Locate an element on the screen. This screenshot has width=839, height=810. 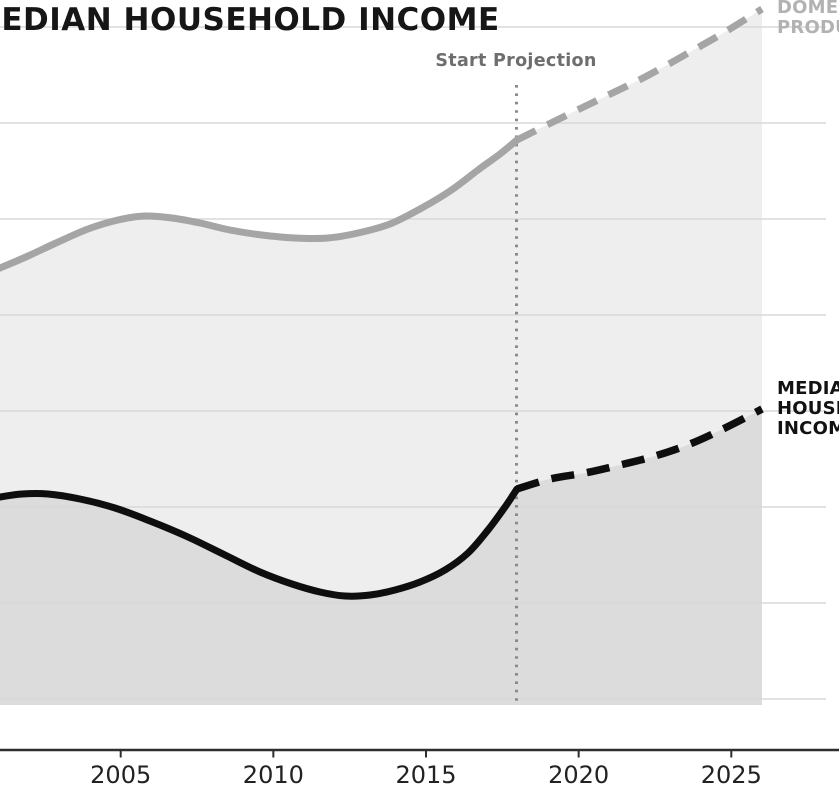
start-projection-annotation: Start Projection is located at coordinates (516, 61).